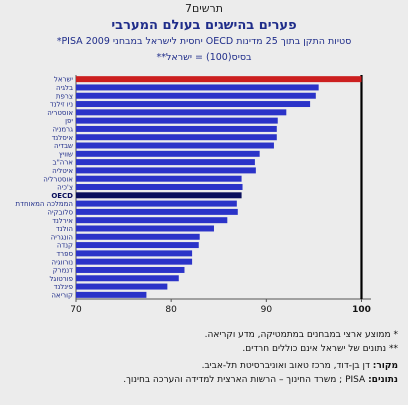 The image size is (408, 405). What do you see at coordinates (65, 246) in the screenshot?
I see `category-label-20: קנדה` at bounding box center [65, 246].